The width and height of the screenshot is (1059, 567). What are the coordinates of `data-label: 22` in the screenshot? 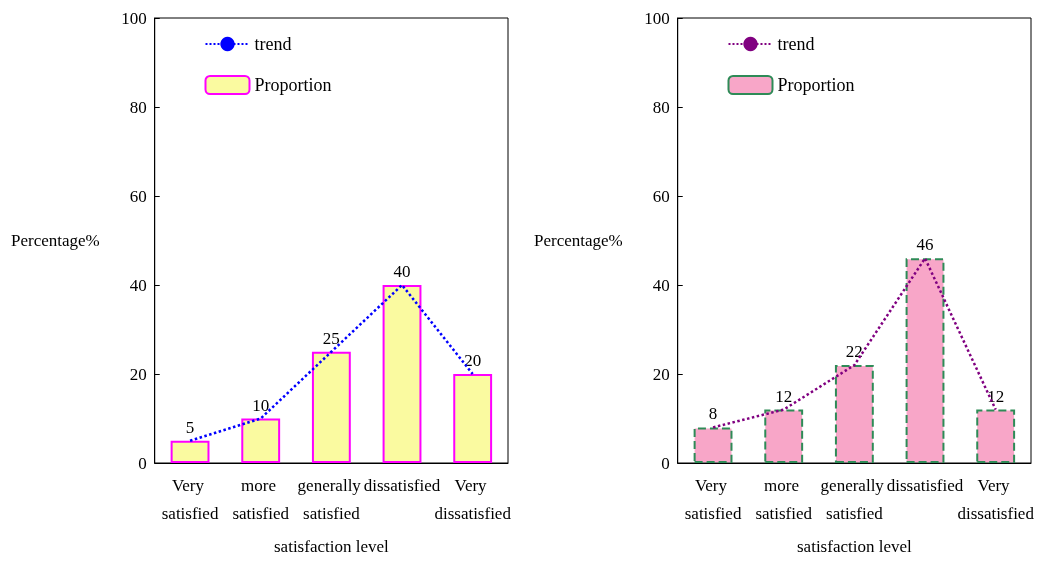 It's located at (854, 352).